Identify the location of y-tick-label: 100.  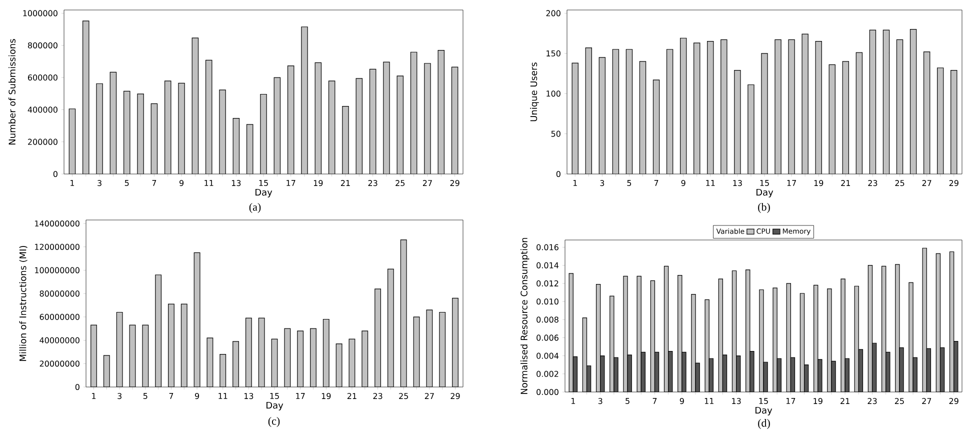
(553, 93).